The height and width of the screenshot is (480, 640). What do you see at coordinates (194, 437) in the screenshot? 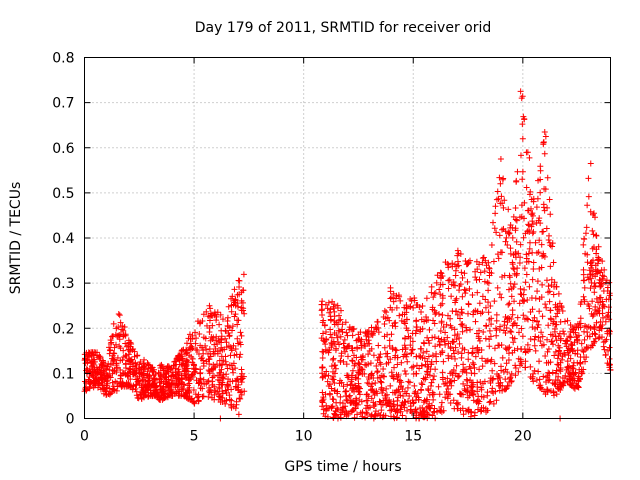
I see `x-tick-label: 5` at bounding box center [194, 437].